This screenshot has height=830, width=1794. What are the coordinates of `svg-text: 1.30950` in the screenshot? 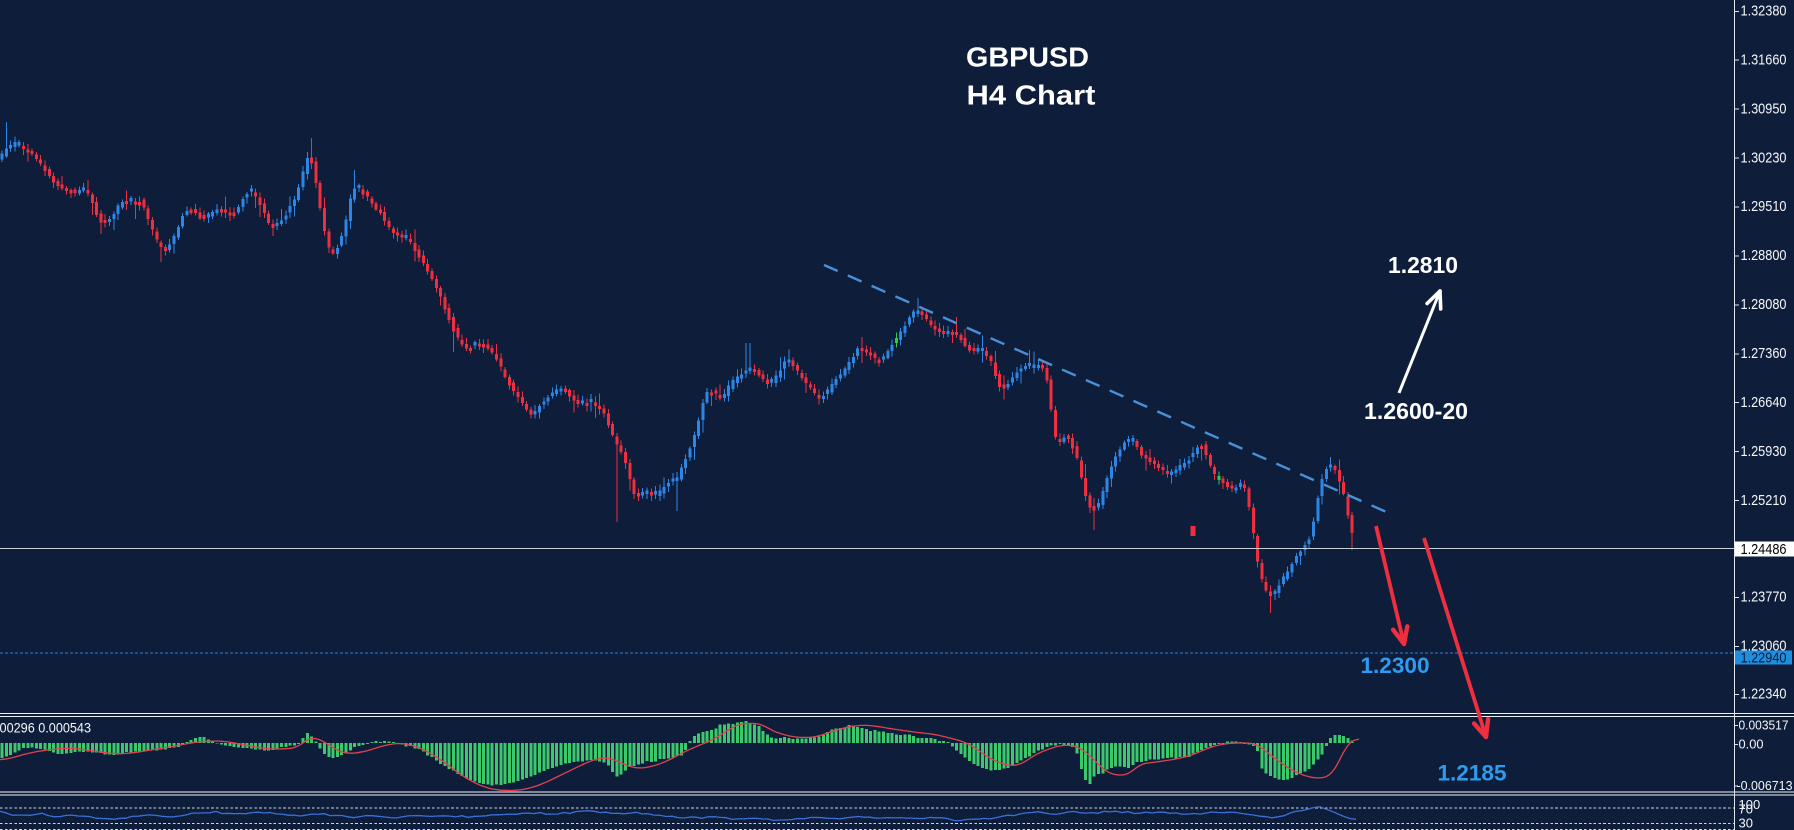 It's located at (1764, 108).